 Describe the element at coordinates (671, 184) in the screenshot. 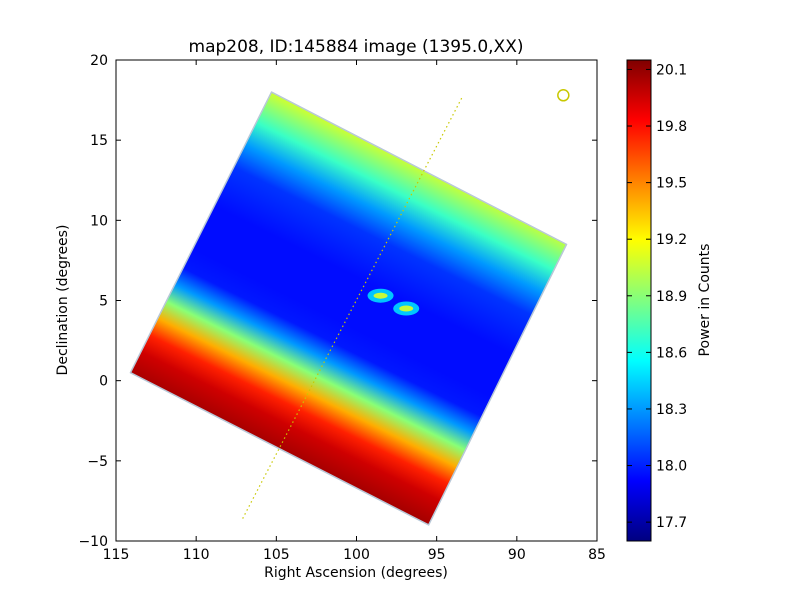

I see `colorbar-tick-label: 19.5` at that location.